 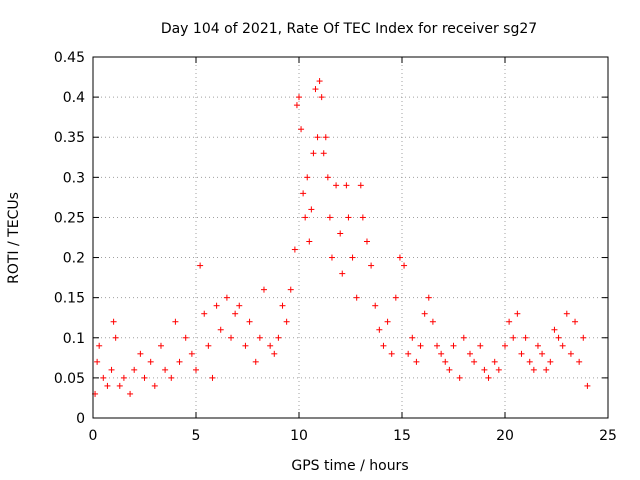 I want to click on x-tick-label: 25, so click(x=608, y=436).